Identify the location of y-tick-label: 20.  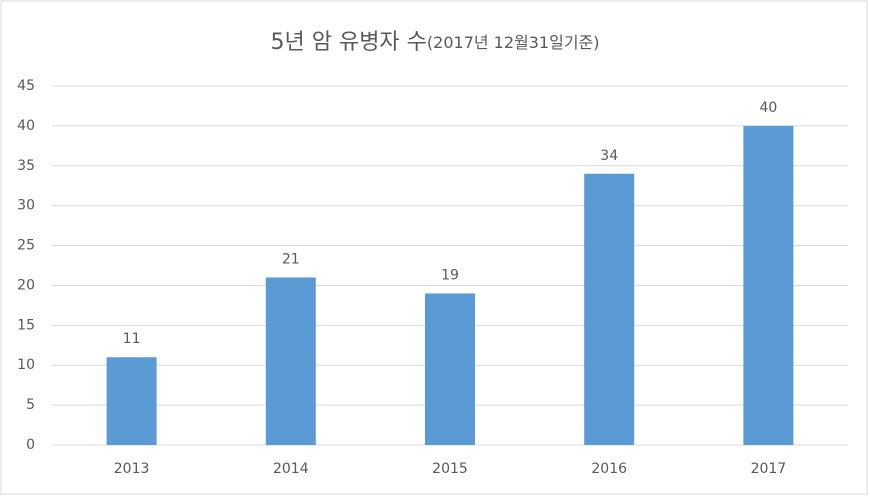
(26, 285).